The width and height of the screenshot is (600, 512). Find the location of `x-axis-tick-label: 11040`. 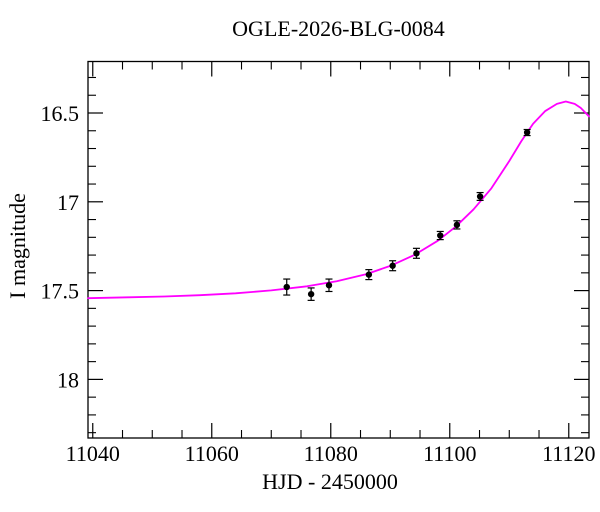

x-axis-tick-label: 11040 is located at coordinates (93, 453).